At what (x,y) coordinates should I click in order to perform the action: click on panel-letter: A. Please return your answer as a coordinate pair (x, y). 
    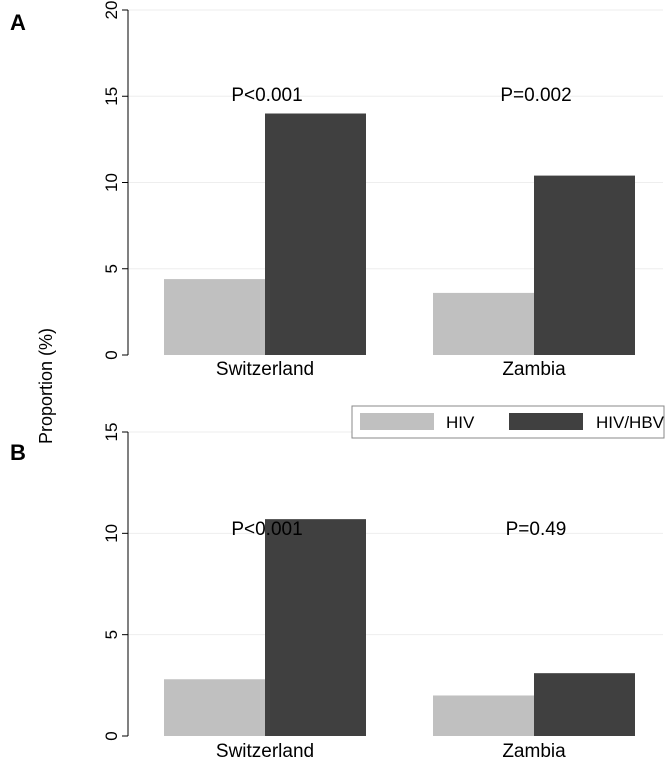
    Looking at the image, I should click on (18, 22).